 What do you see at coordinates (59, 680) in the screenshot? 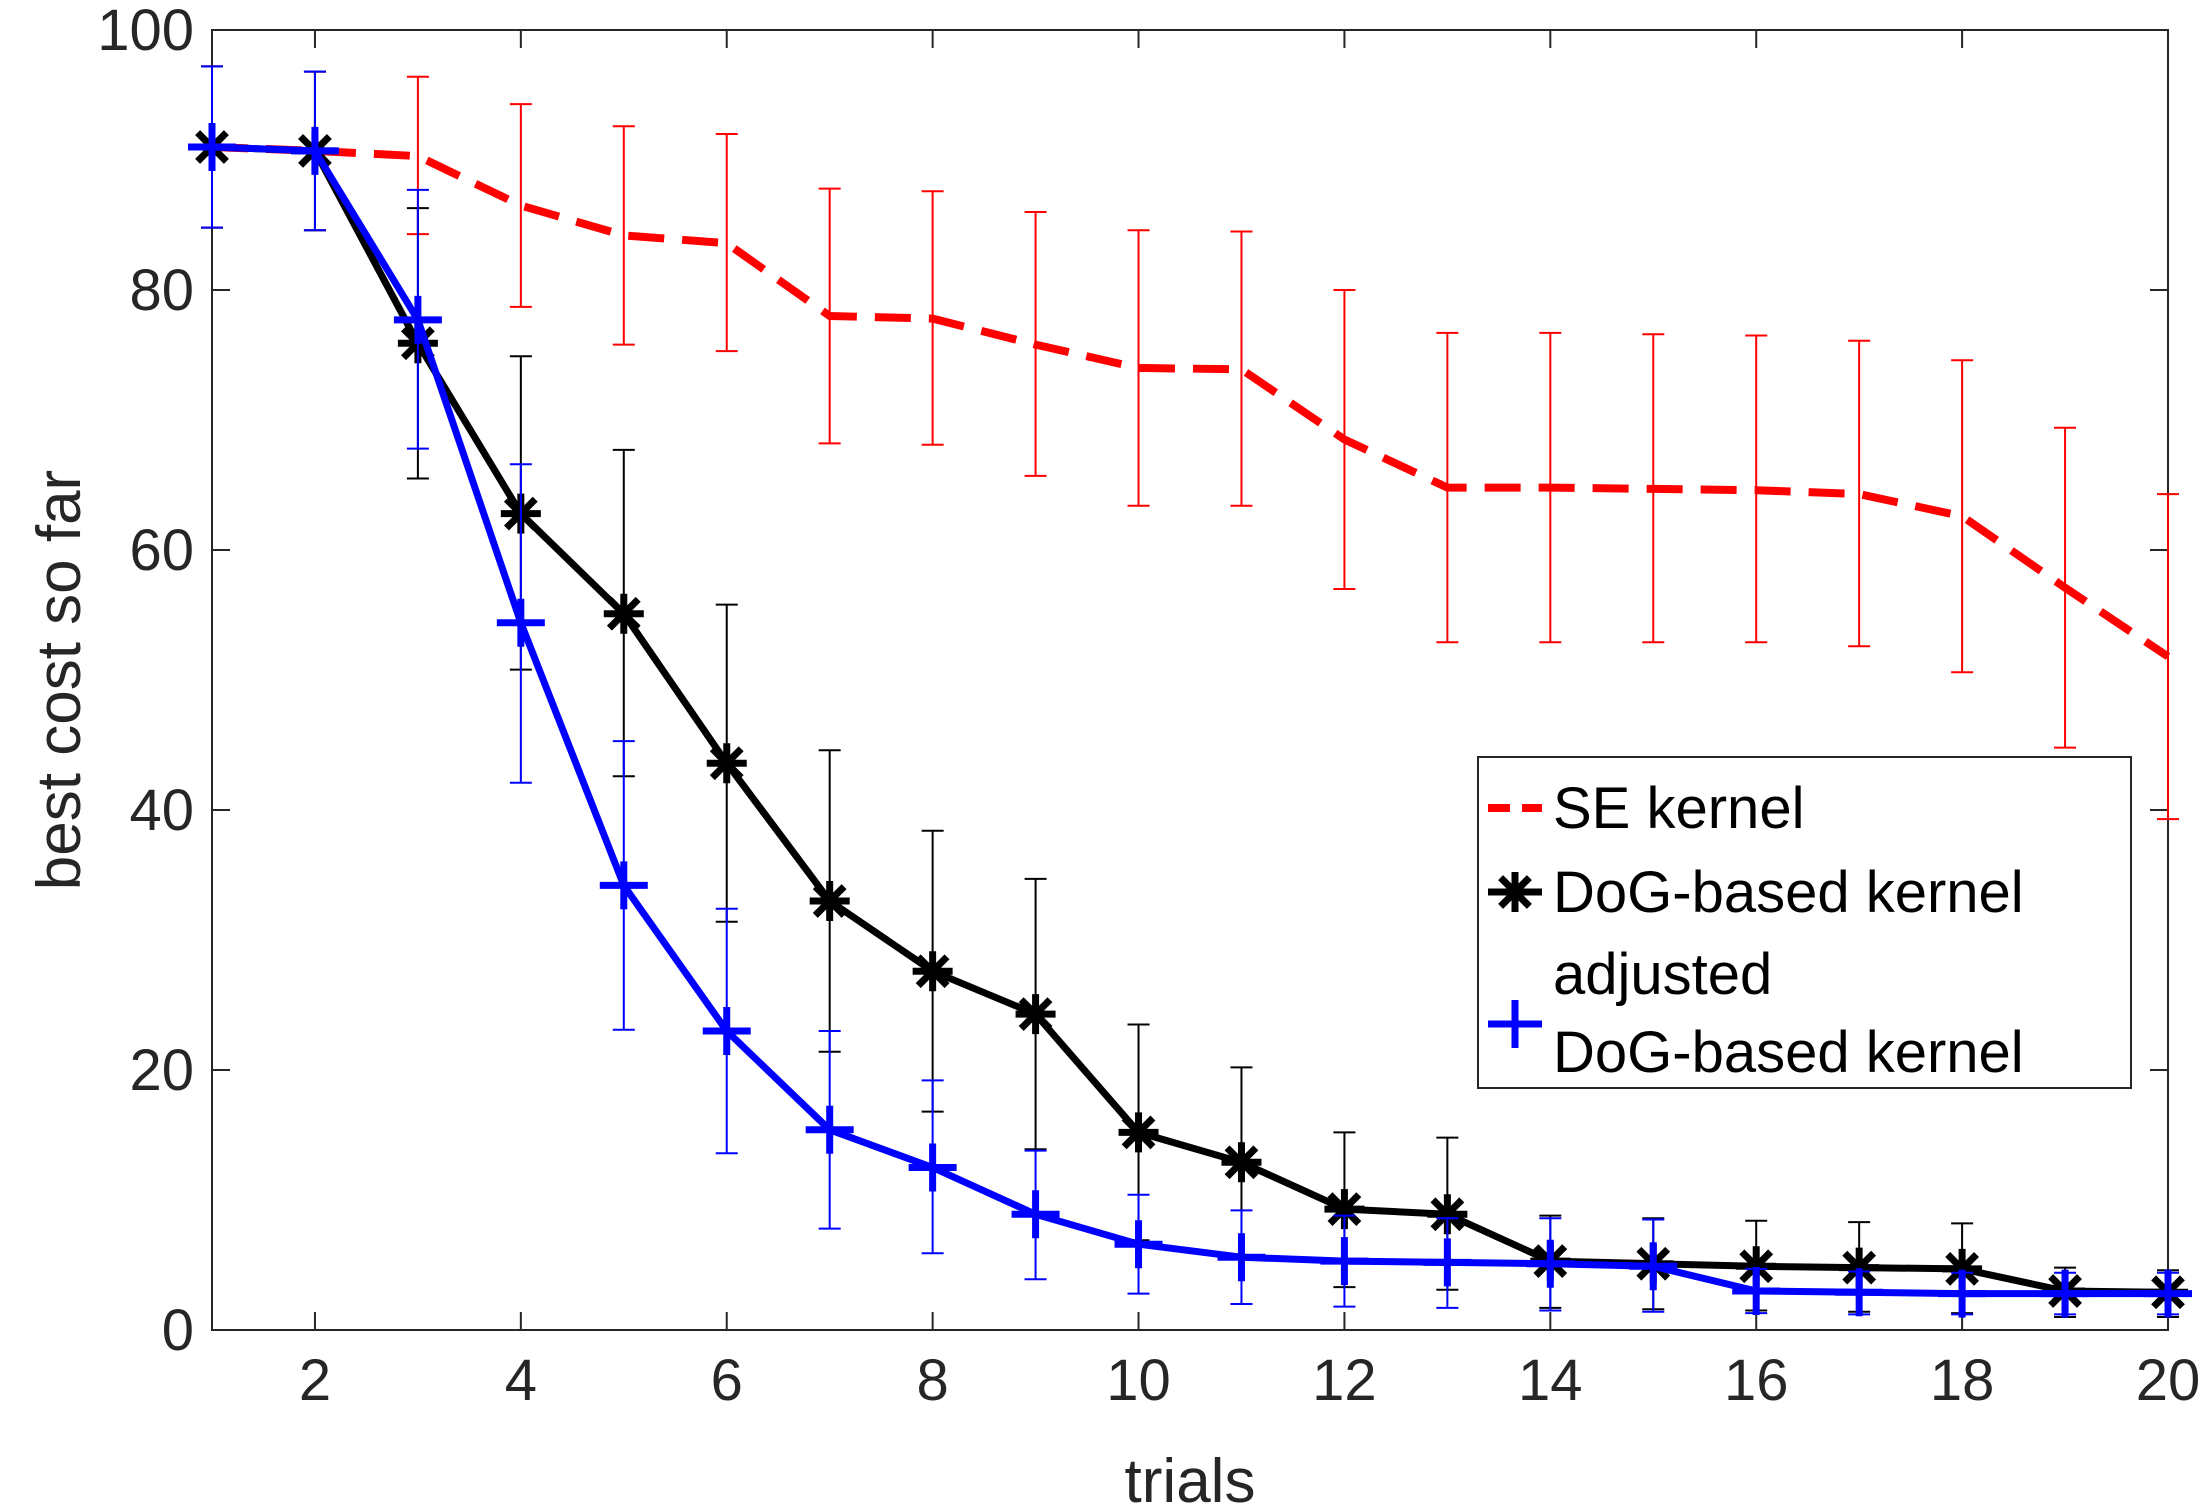
I see `y-axis-label: best cost so far` at bounding box center [59, 680].